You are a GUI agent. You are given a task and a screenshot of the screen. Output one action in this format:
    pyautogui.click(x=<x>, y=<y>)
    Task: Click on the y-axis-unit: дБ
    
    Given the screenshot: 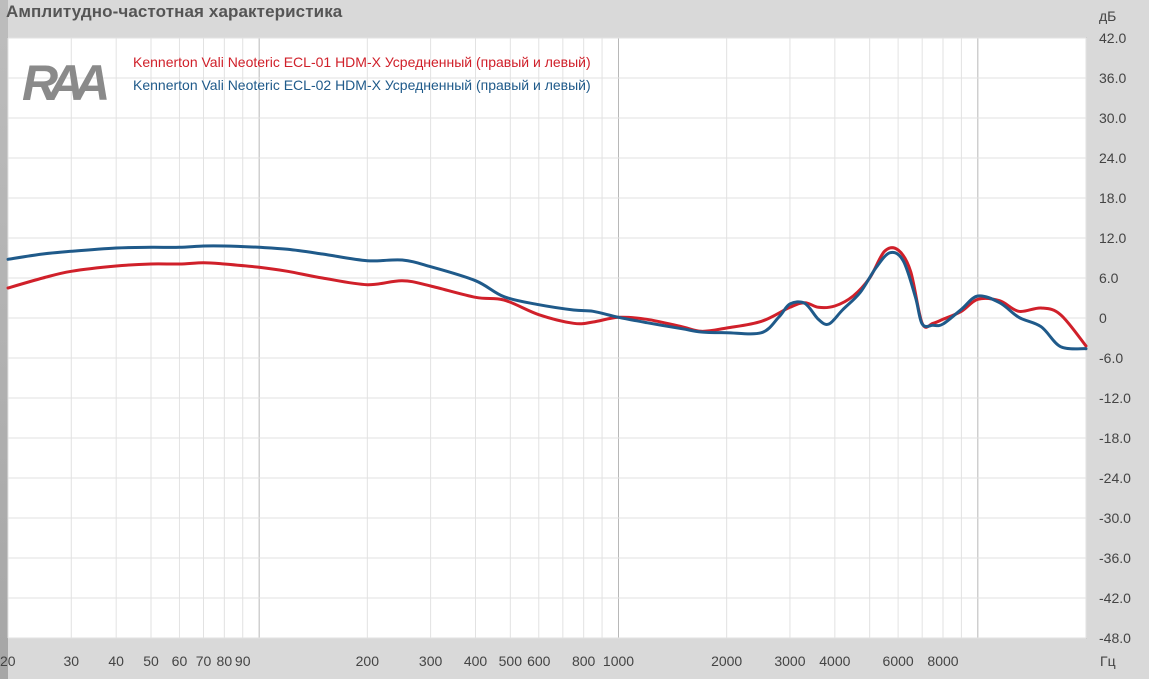 What is the action you would take?
    pyautogui.click(x=1107, y=16)
    